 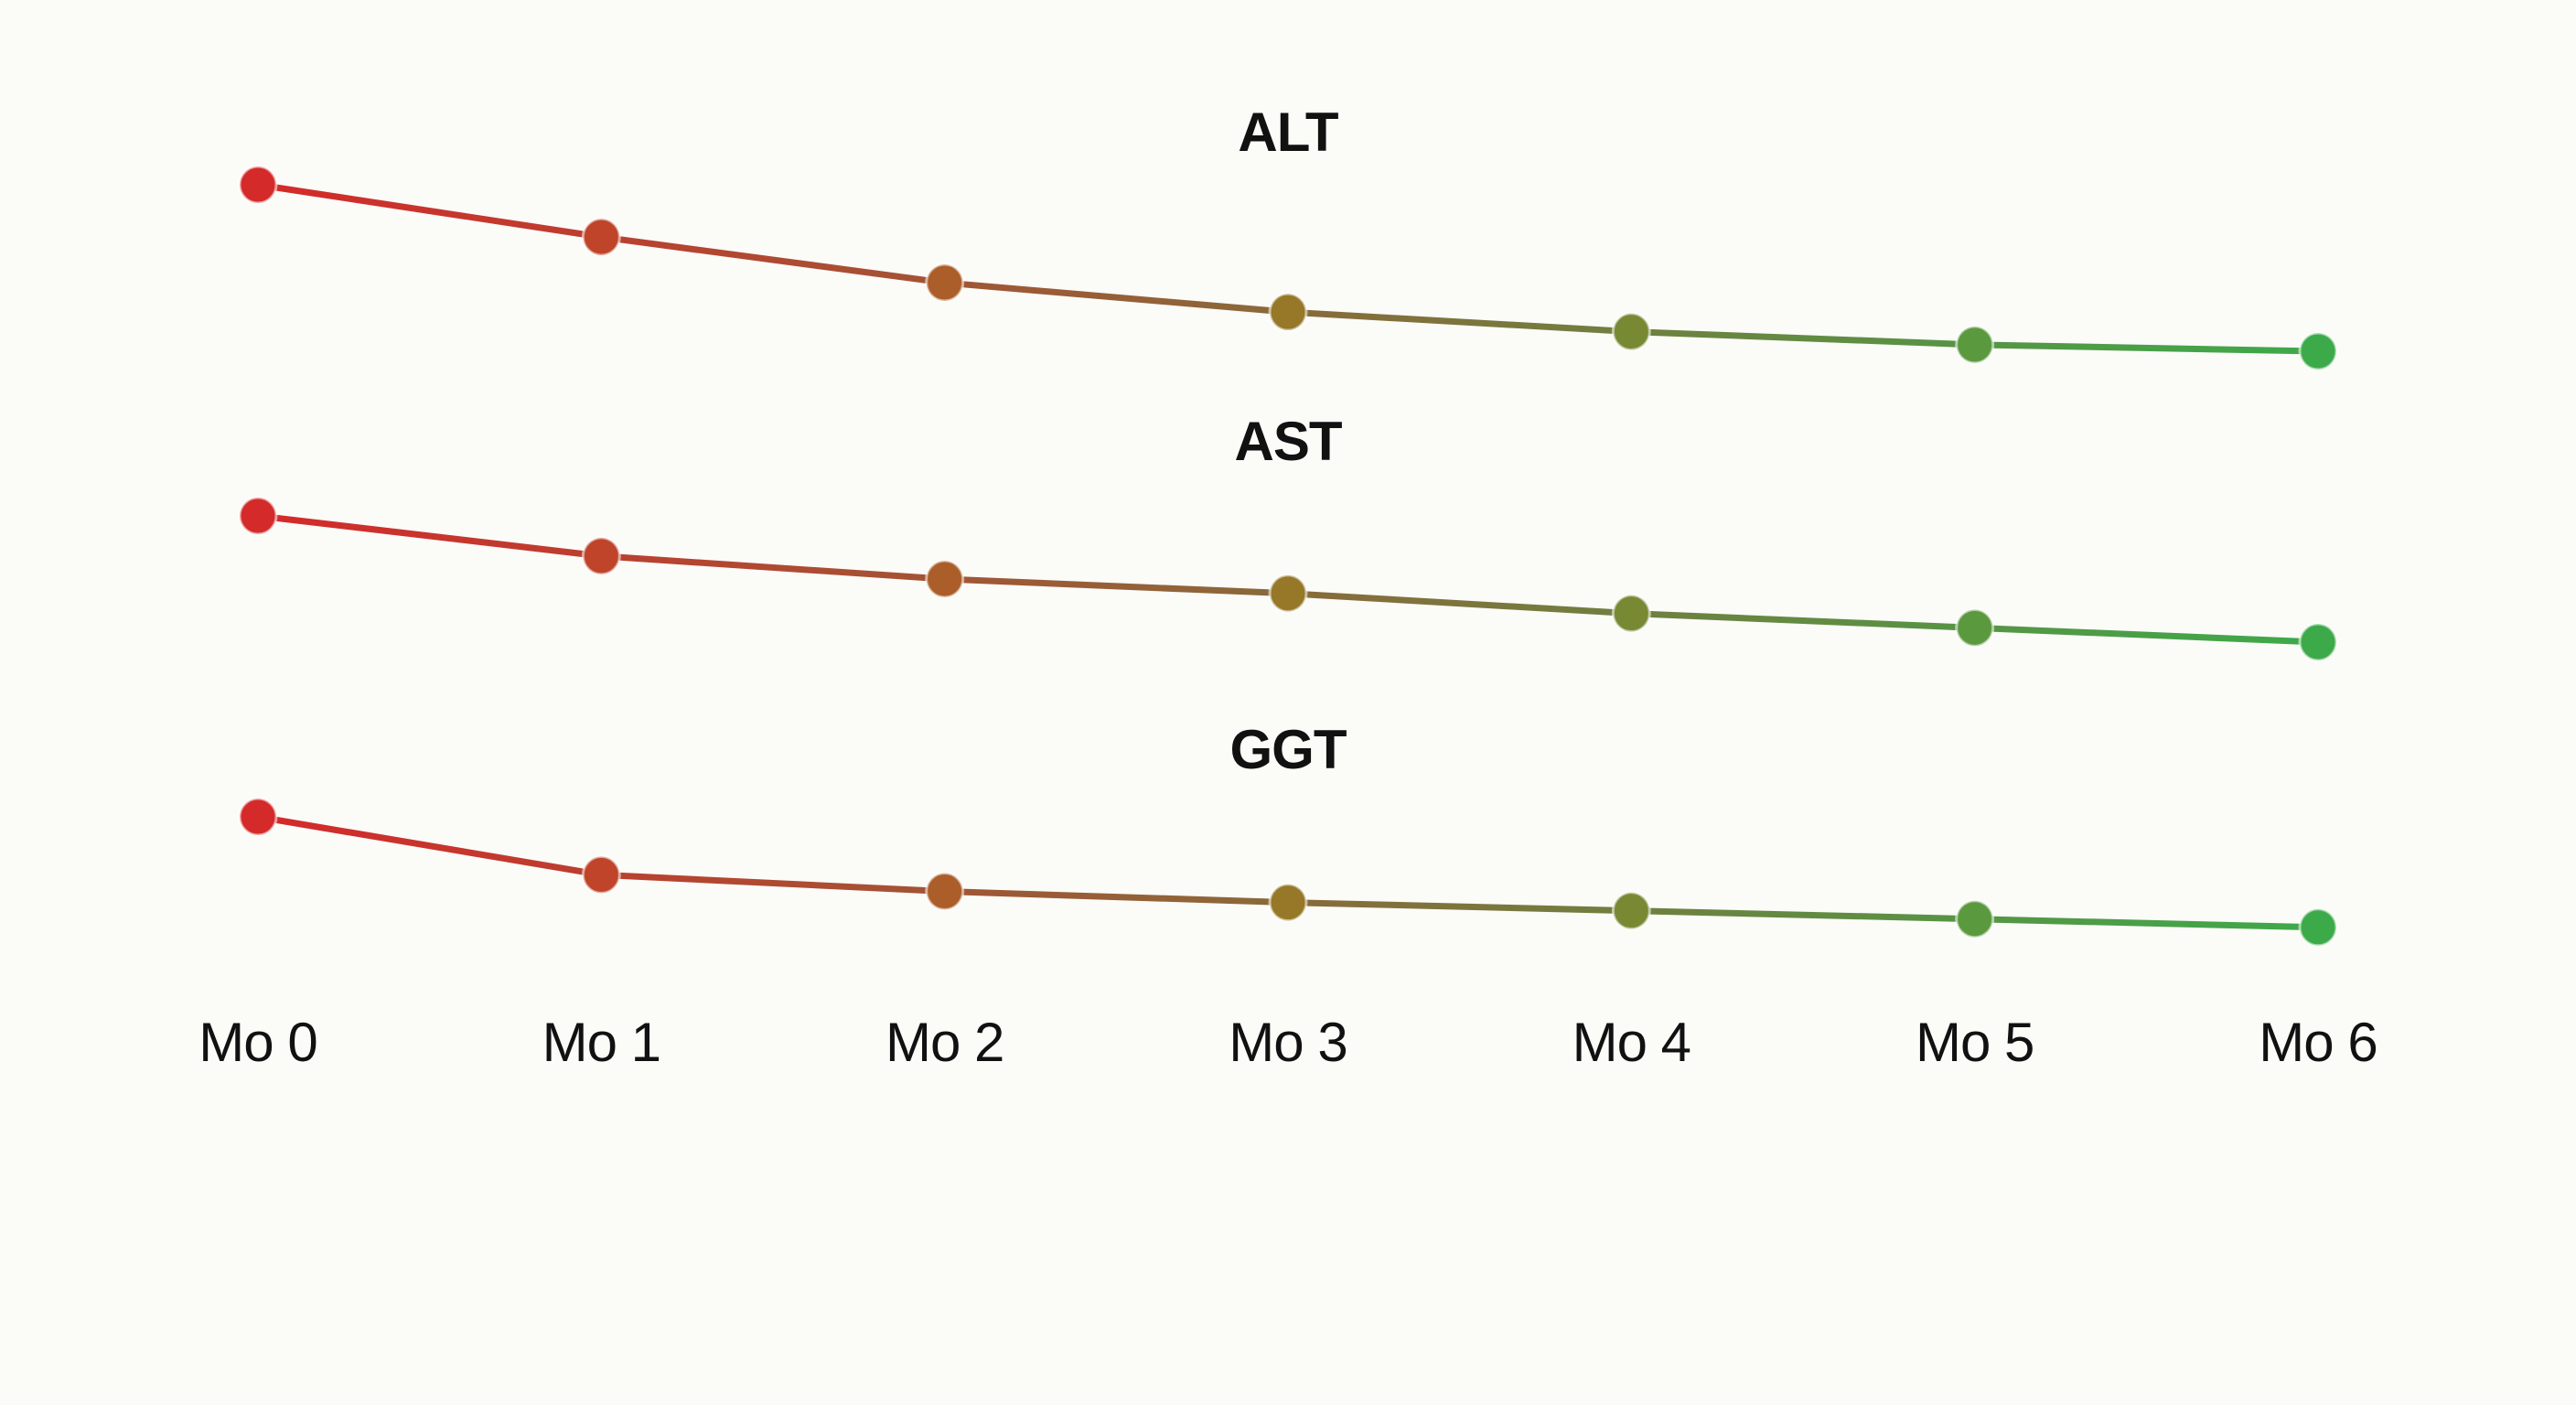 I want to click on x-tick-label: Mo 1, so click(x=601, y=1042).